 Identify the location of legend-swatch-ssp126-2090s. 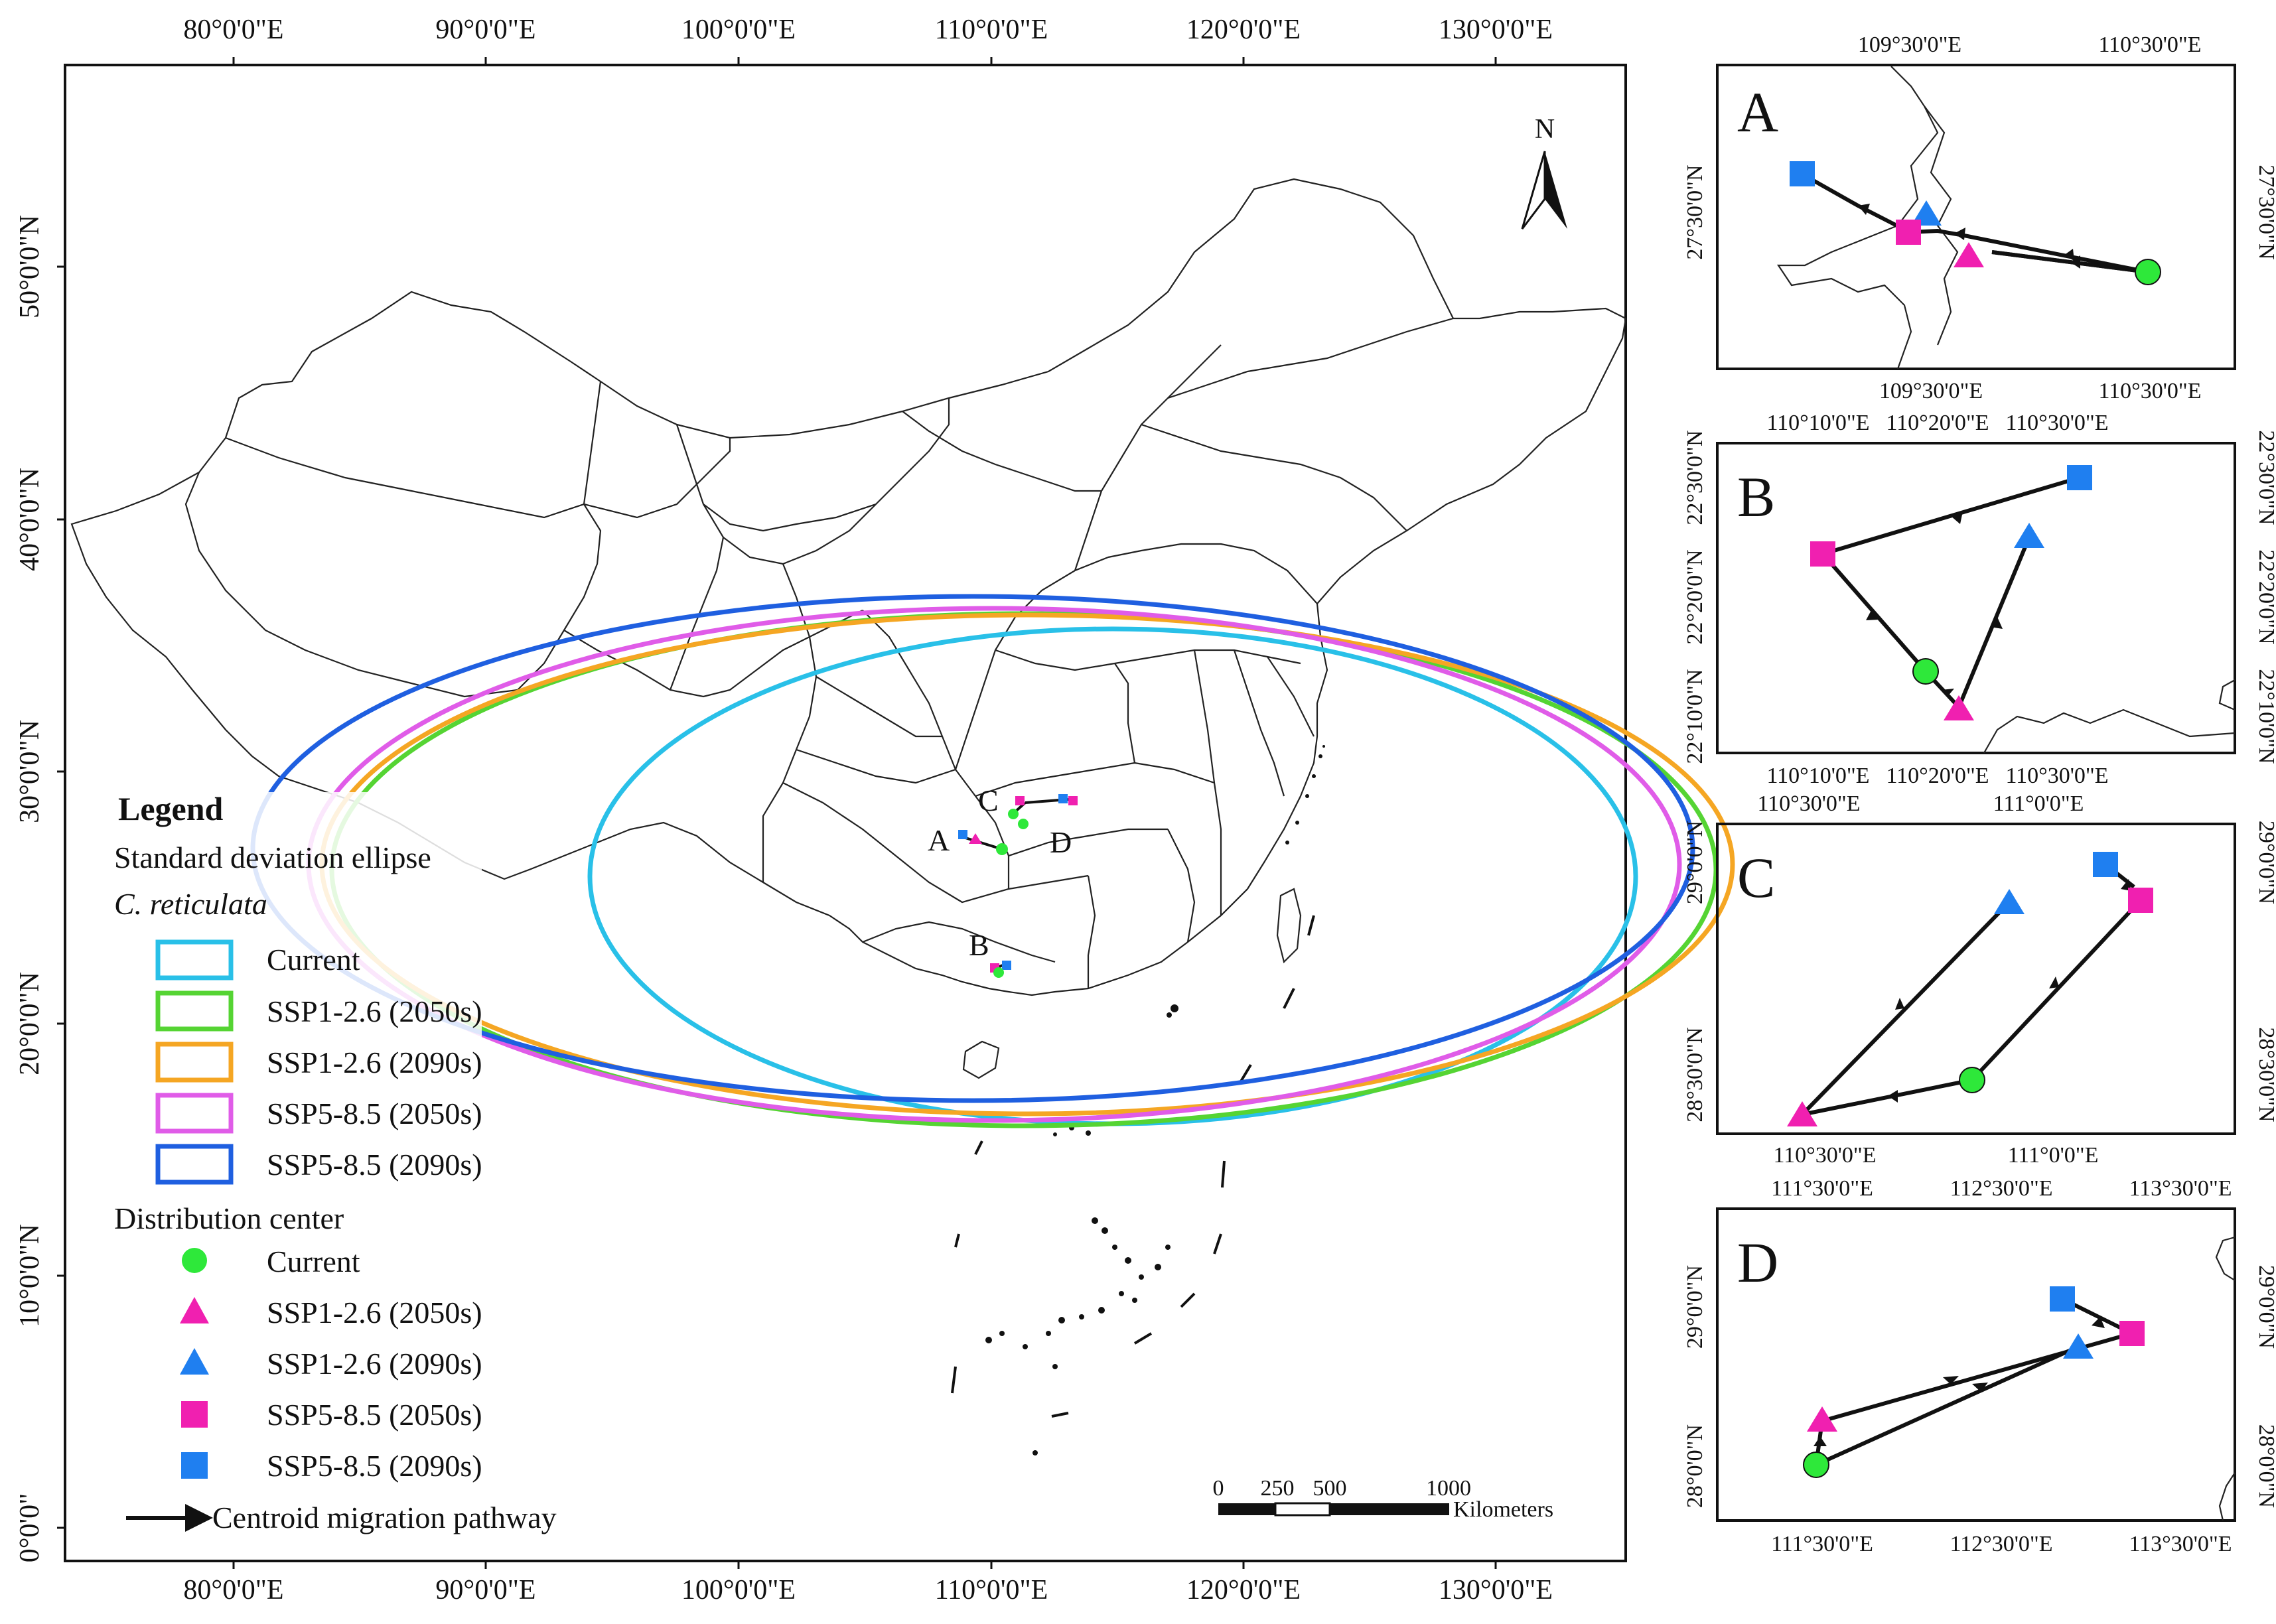
(194, 1062).